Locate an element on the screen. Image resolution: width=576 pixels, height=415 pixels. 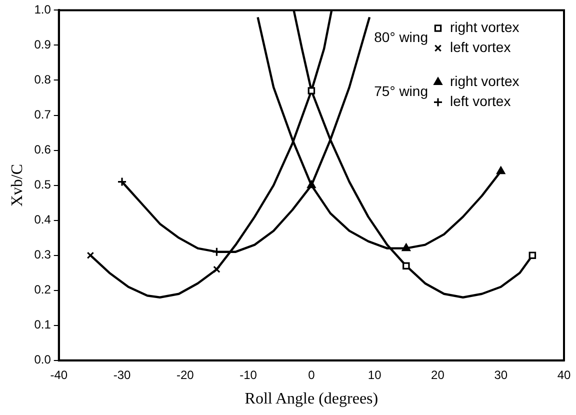
x-tick-label: -40 is located at coordinates (59, 375).